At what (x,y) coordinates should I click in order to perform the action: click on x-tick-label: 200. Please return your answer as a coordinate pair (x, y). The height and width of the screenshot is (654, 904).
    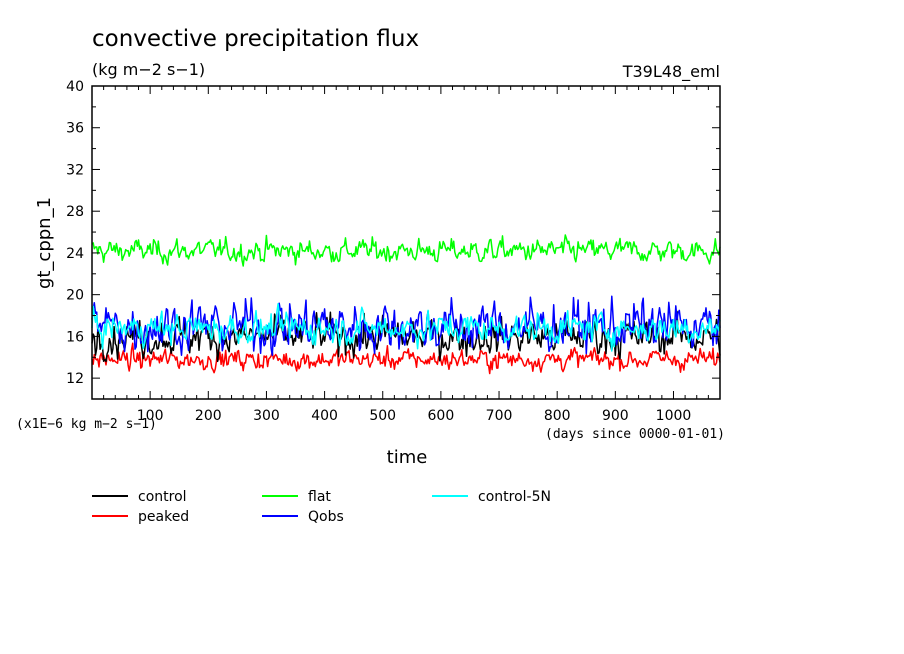
    Looking at the image, I should click on (208, 416).